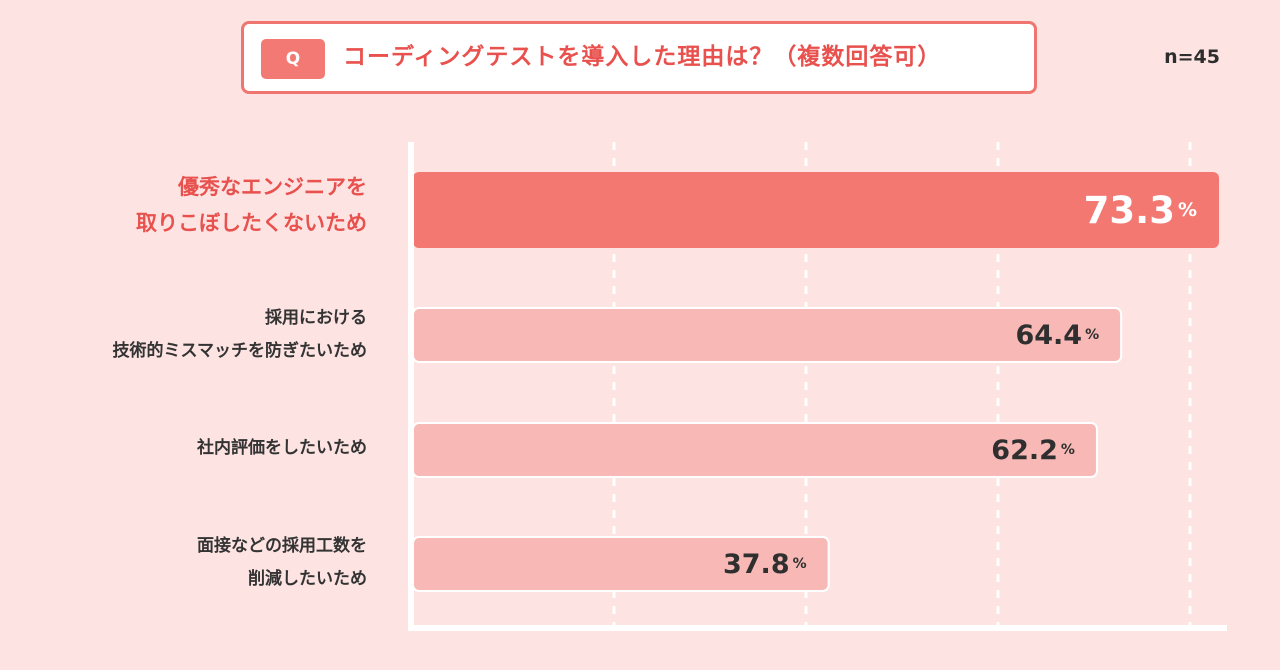 The width and height of the screenshot is (1280, 670). Describe the element at coordinates (251, 205) in the screenshot. I see `category-label-1: 優秀なエンジニアを取りこぼしたくないため` at that location.